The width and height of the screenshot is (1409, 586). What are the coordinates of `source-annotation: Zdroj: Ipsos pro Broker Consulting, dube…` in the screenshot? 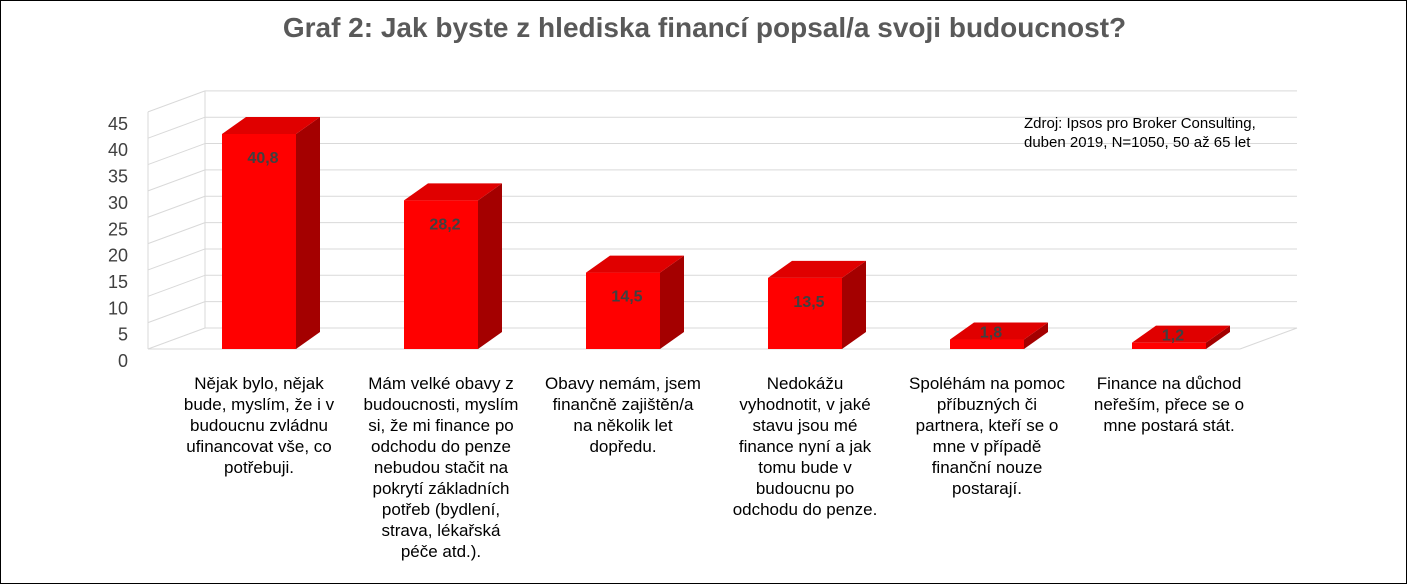 It's located at (1140, 133).